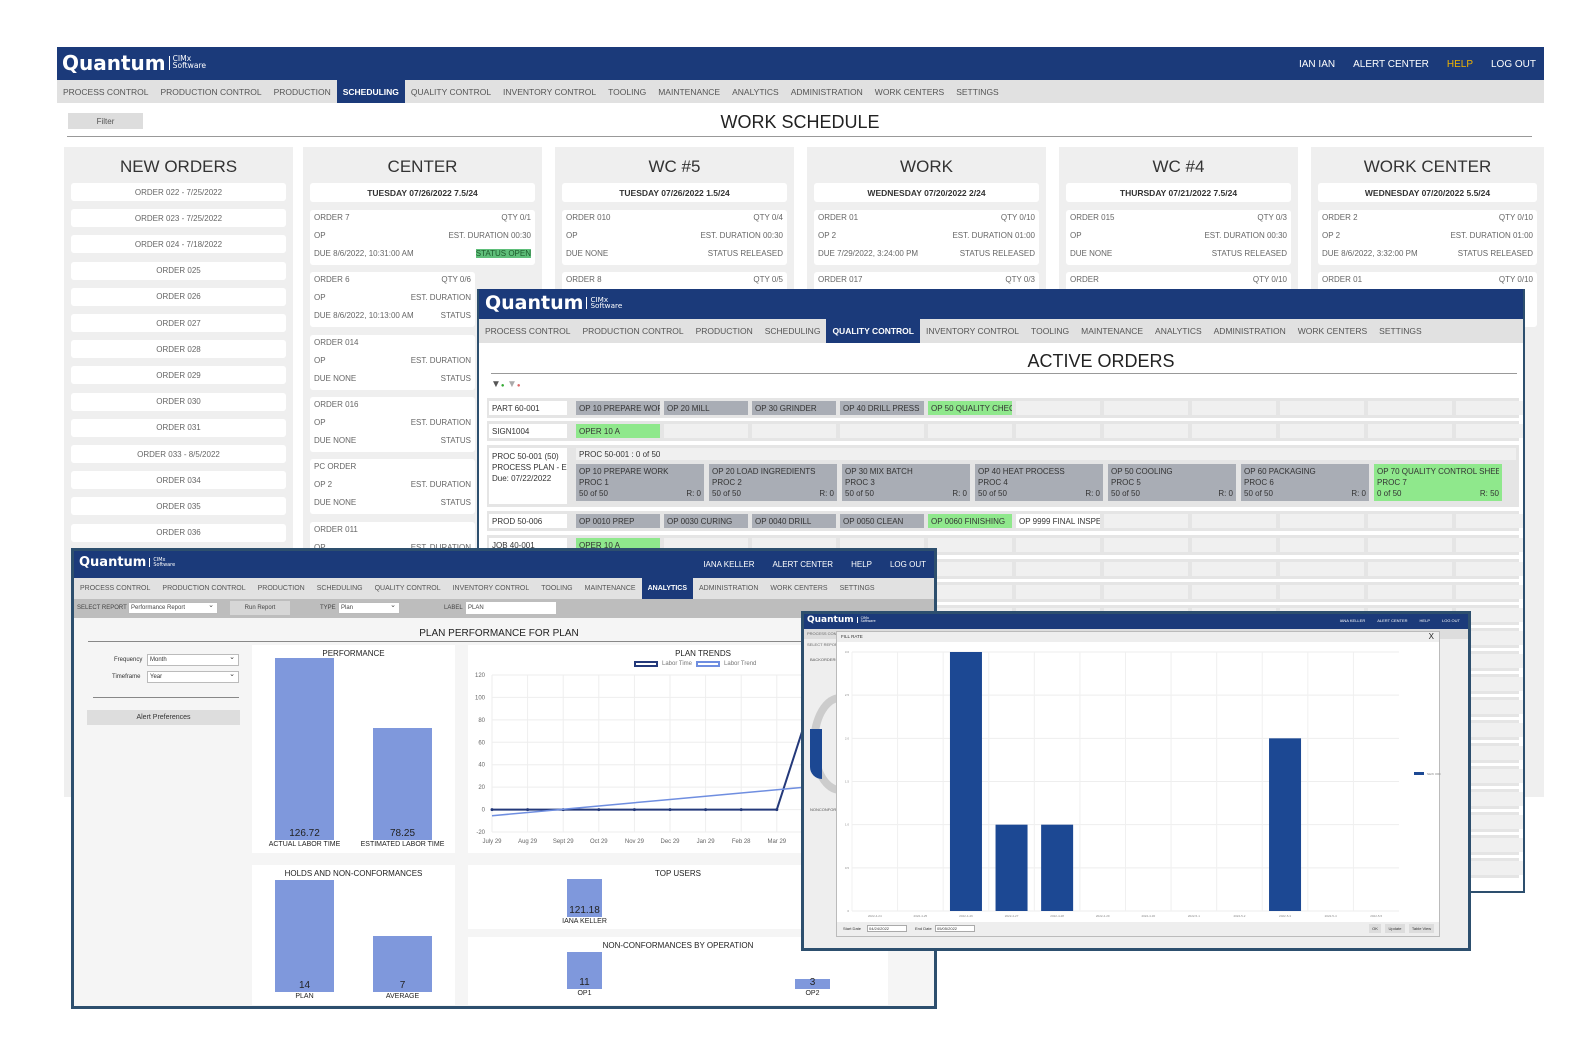 The width and height of the screenshot is (1581, 1052). Describe the element at coordinates (618, 521) in the screenshot. I see `operation-cell: OP 0010 PREP` at that location.